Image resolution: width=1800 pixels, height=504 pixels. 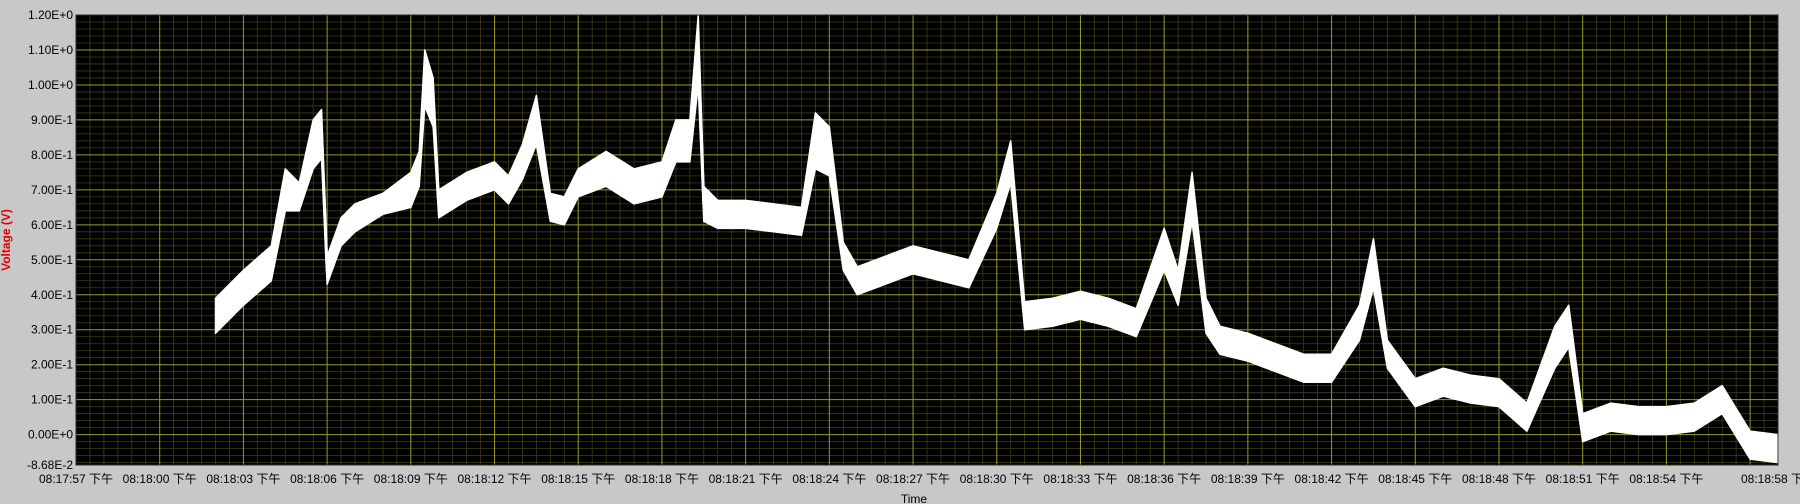 What do you see at coordinates (243, 479) in the screenshot?
I see `x-tick-label: 08:18:03 下午` at bounding box center [243, 479].